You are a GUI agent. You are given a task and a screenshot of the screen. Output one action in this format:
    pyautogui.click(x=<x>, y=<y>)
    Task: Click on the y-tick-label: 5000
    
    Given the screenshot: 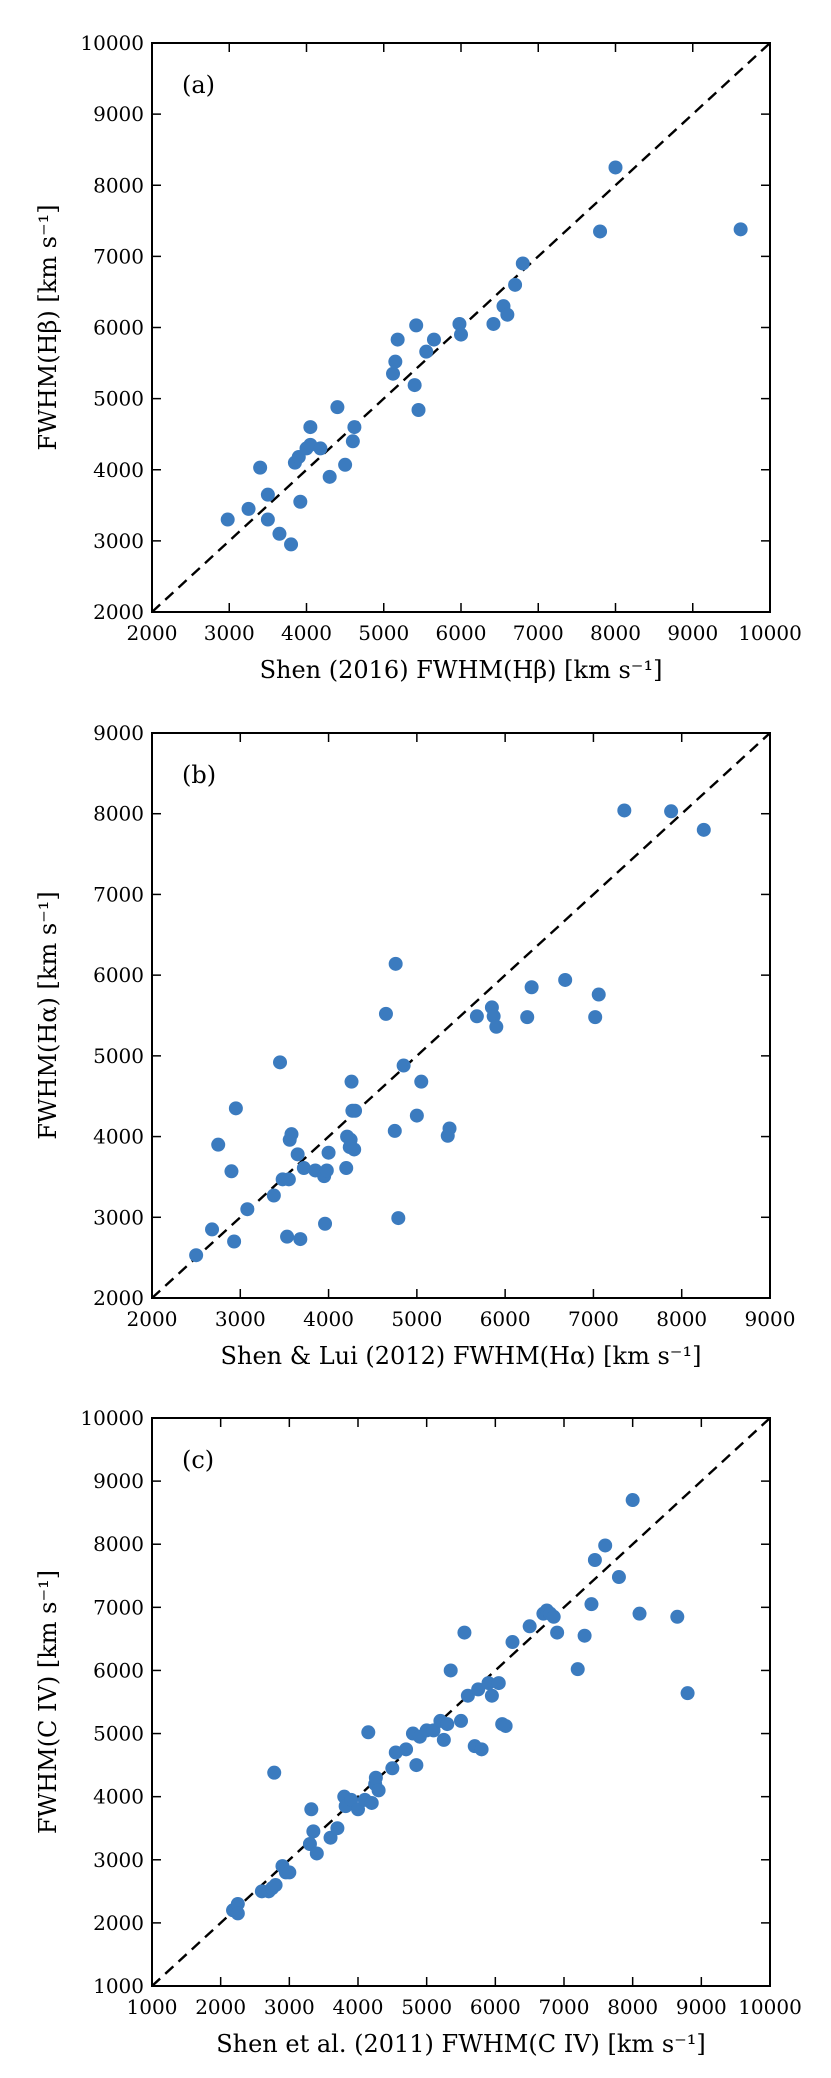 What is the action you would take?
    pyautogui.click(x=118, y=1734)
    